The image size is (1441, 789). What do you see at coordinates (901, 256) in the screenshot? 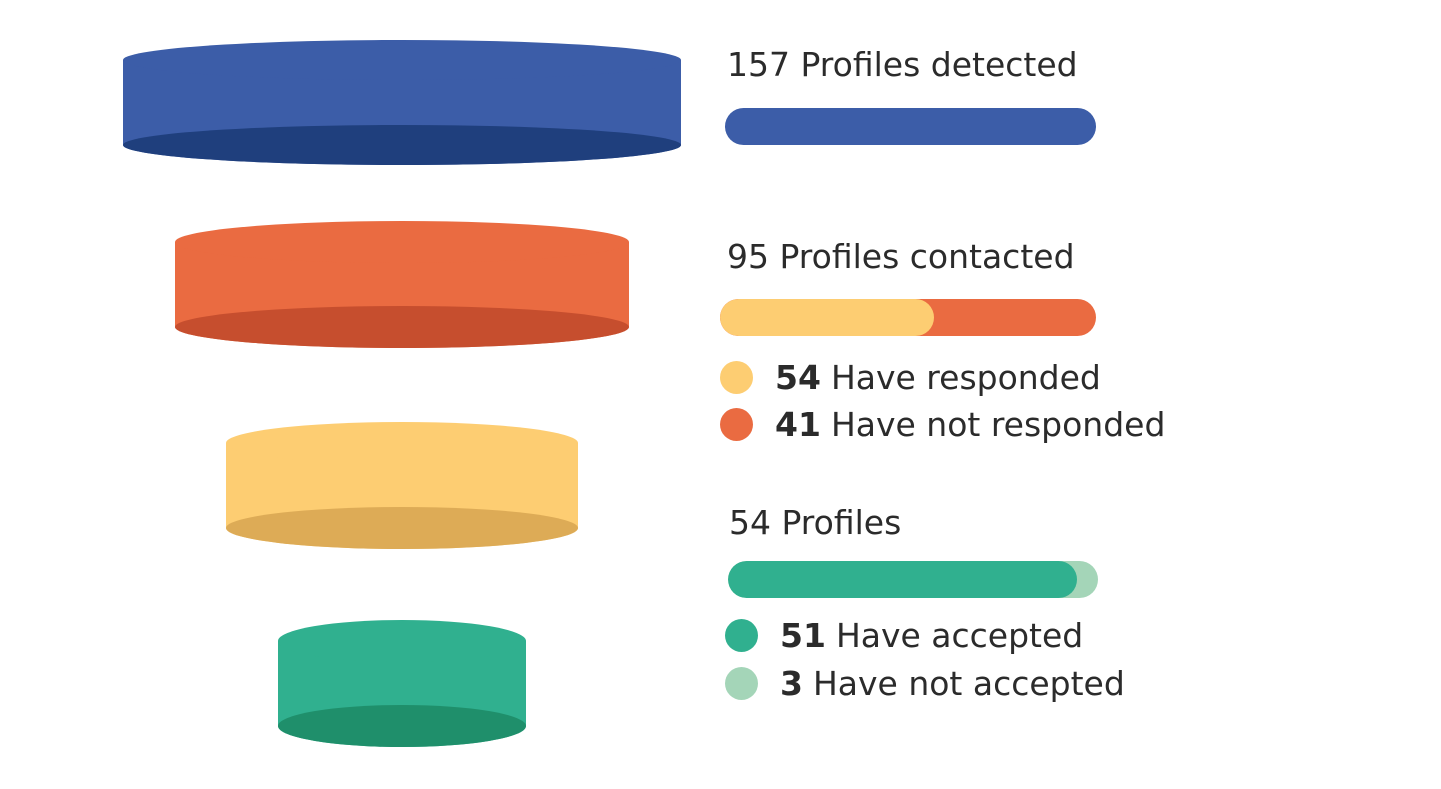
I see `stage-title-contacted: 95 Profiles contacted` at bounding box center [901, 256].